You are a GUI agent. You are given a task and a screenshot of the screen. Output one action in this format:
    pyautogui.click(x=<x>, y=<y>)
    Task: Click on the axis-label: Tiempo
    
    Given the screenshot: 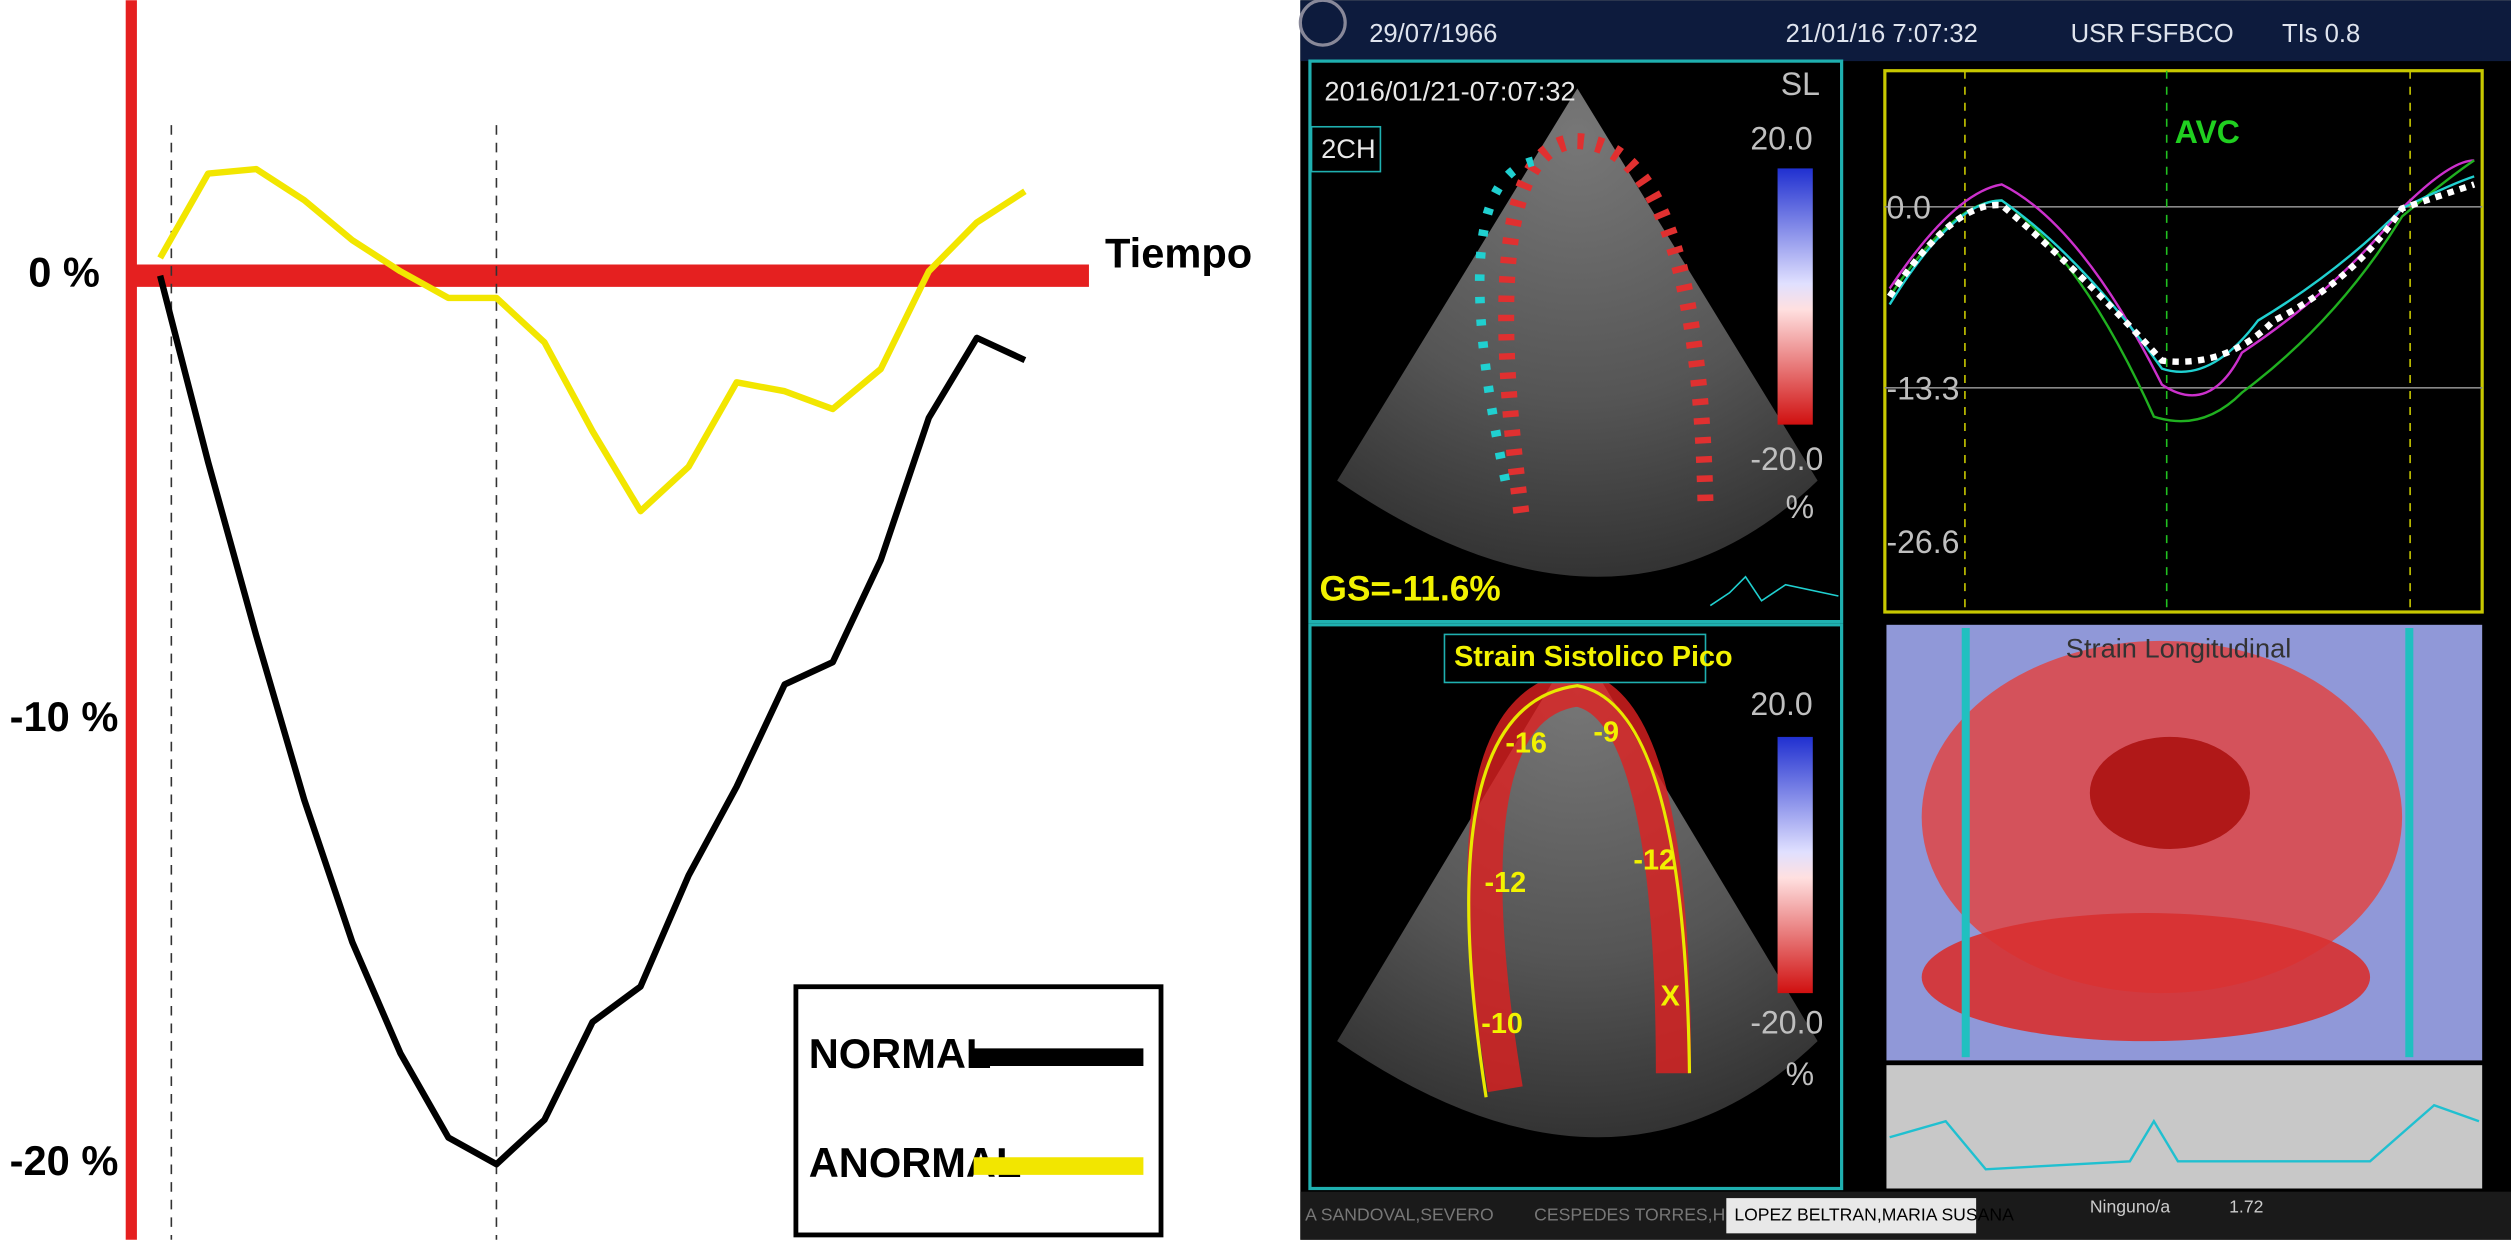 What is the action you would take?
    pyautogui.click(x=1178, y=252)
    